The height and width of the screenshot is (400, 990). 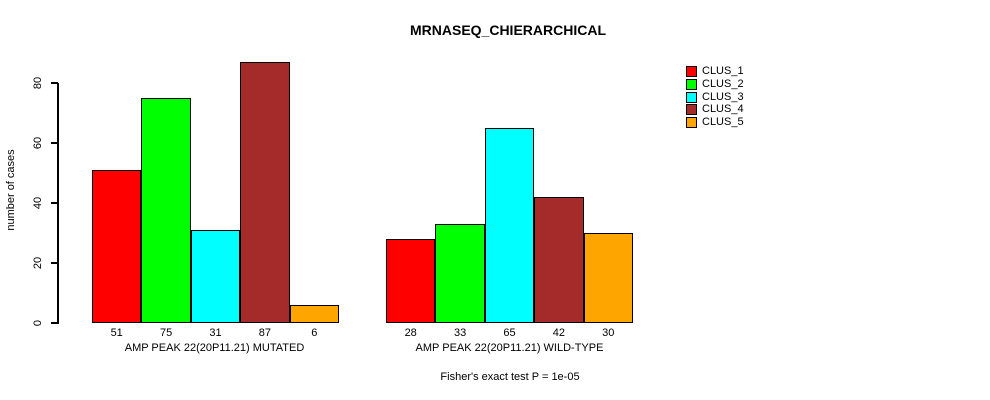 What do you see at coordinates (116, 333) in the screenshot?
I see `bar-value-label: 51` at bounding box center [116, 333].